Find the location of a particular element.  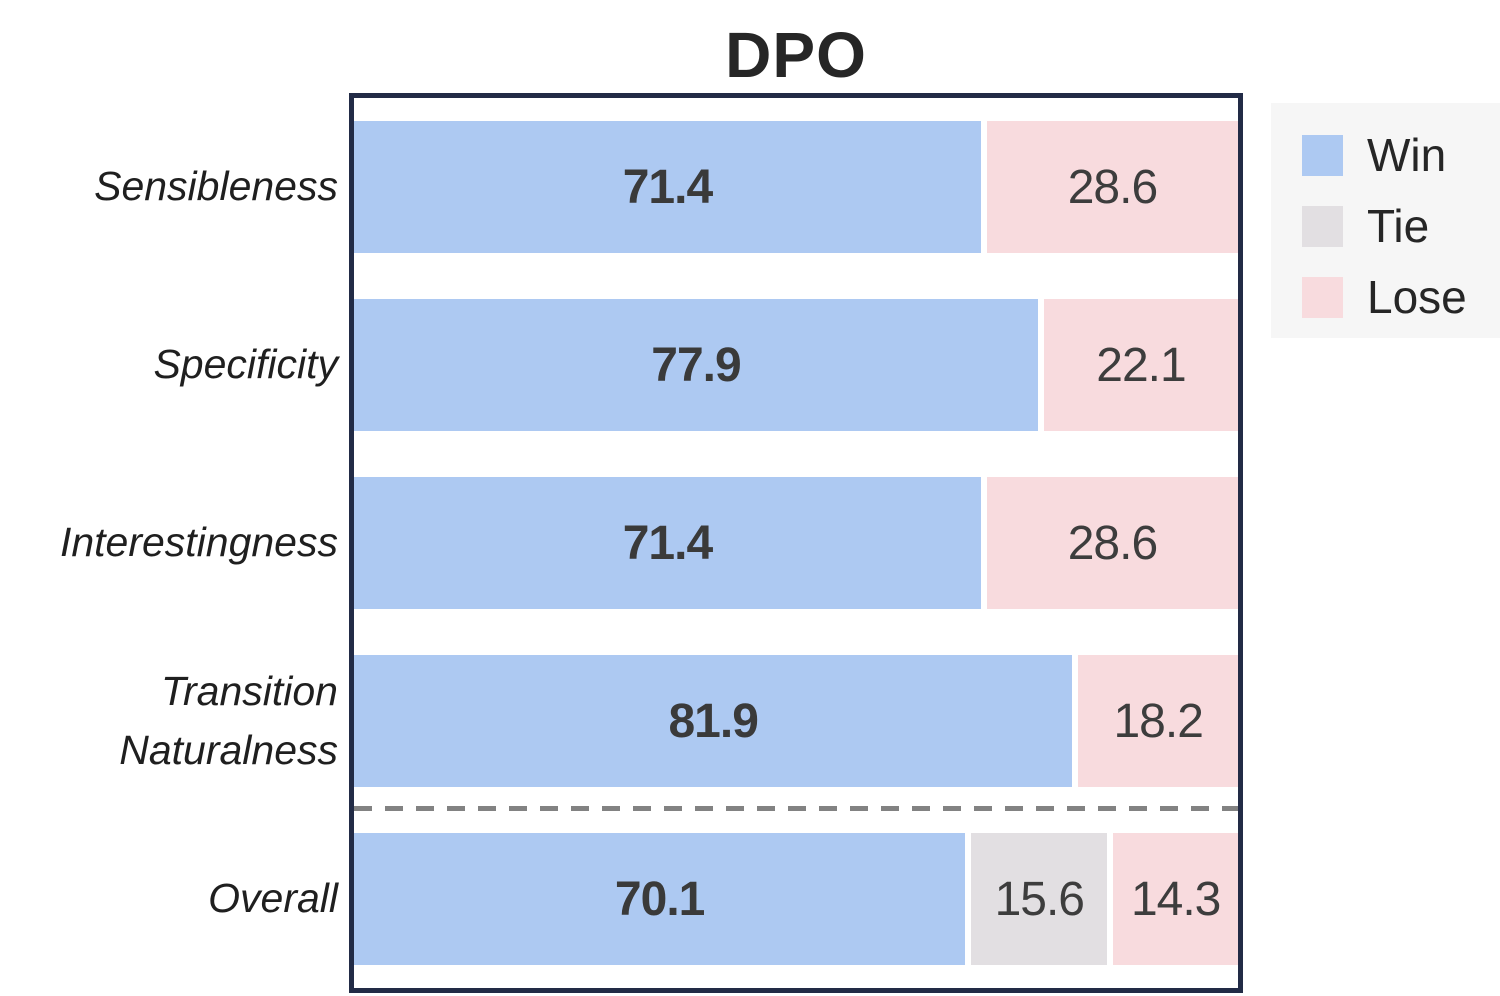

legend-label: Lose is located at coordinates (1417, 297).